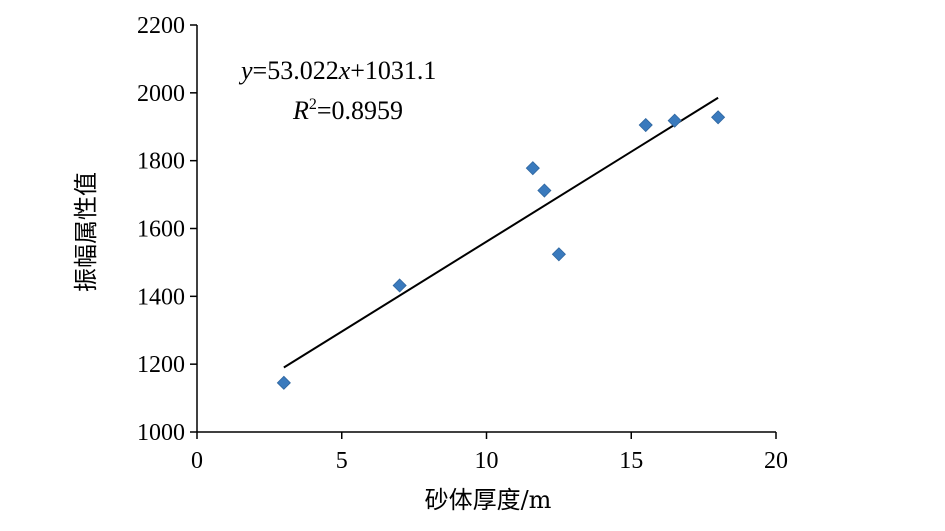  I want to click on y-axis-ticks: 1000 1200 1400 1600 1800 2000 2200, so click(167, 229).